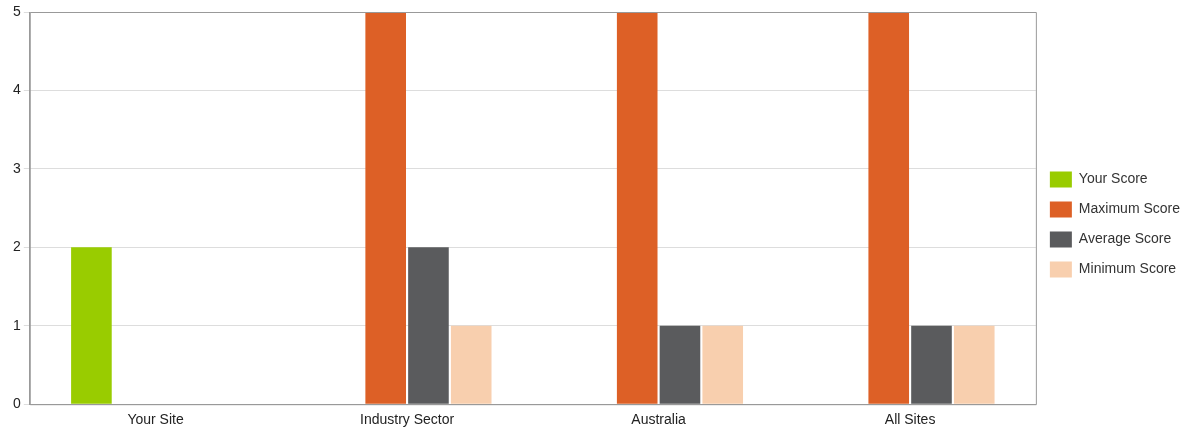 The image size is (1200, 441). I want to click on y-tick-label: 3, so click(16, 167).